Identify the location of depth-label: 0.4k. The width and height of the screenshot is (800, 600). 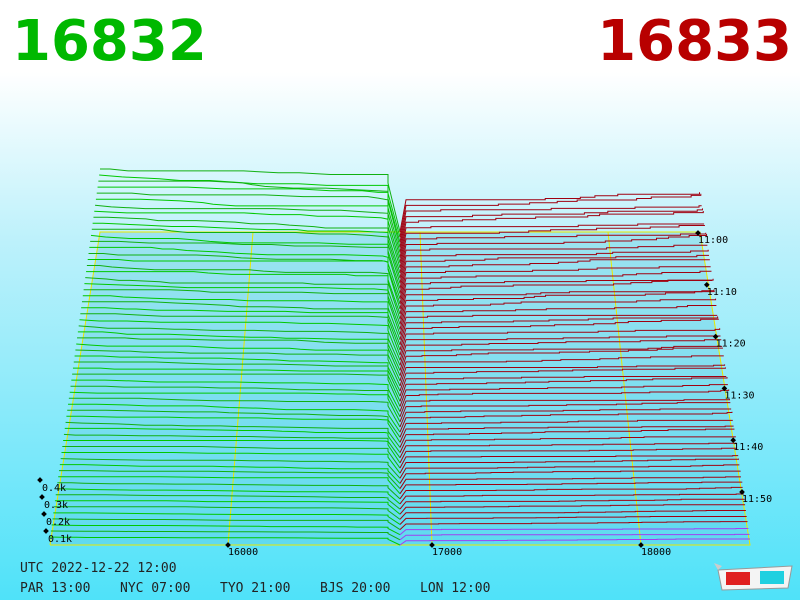
(54, 488).